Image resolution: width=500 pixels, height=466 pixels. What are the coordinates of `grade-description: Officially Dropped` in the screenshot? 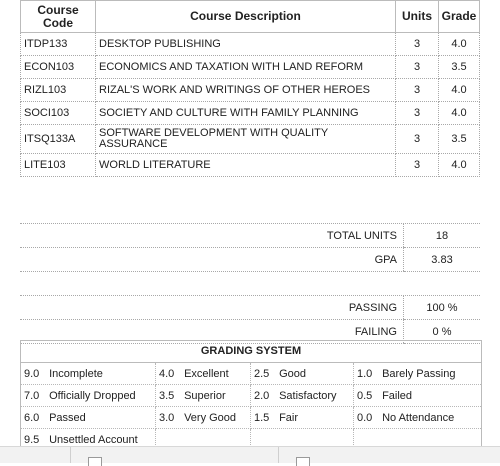 It's located at (92, 395).